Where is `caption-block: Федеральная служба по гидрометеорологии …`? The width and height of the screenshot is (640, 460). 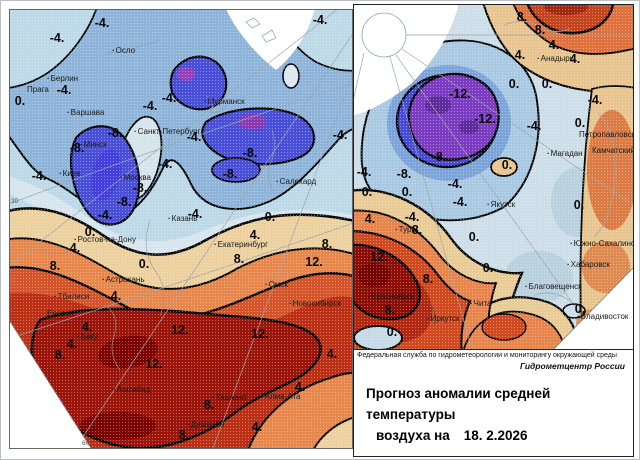
caption-block: Федеральная служба по гидрометеорологии … is located at coordinates (493, 403).